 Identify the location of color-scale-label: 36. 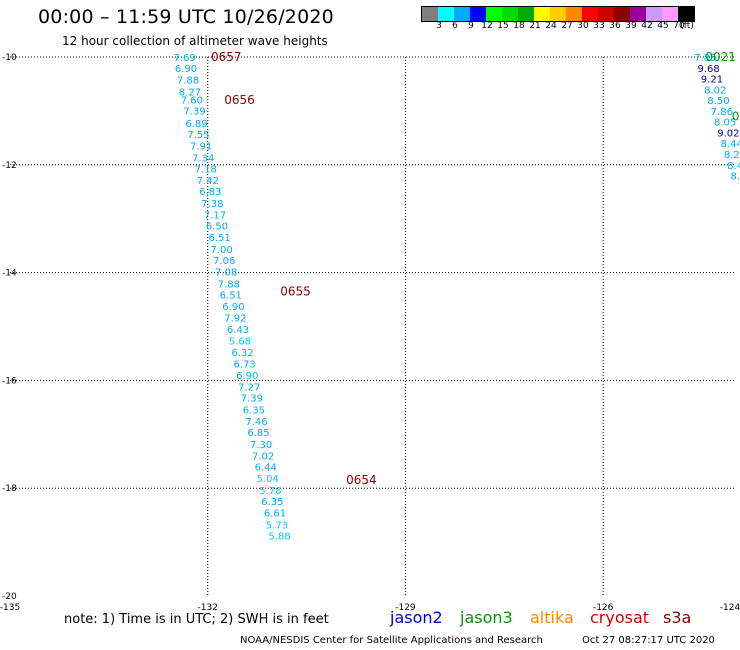
(615, 26).